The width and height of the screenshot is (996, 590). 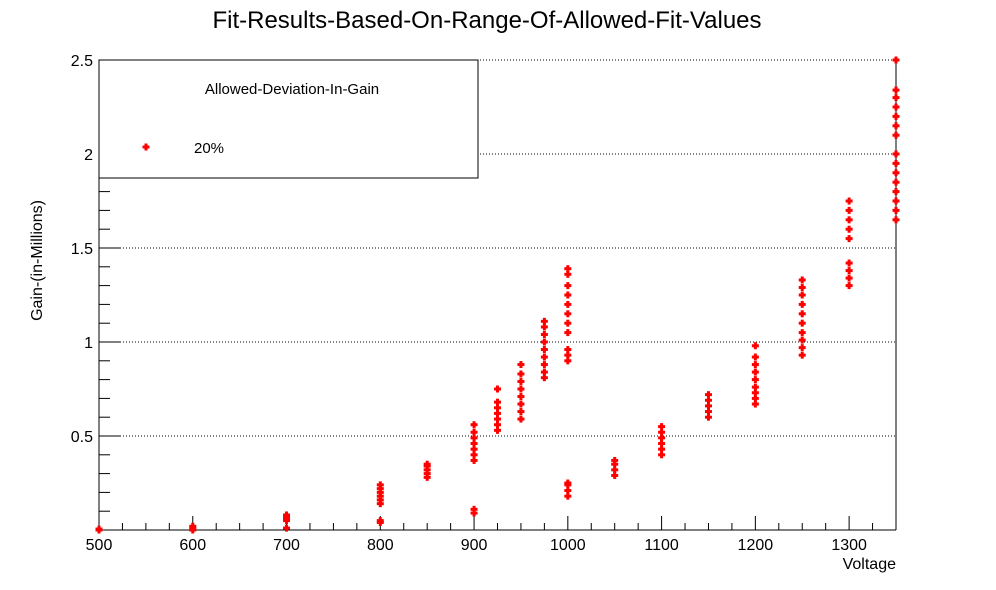 I want to click on legend-entry-label: 20%, so click(x=209, y=148).